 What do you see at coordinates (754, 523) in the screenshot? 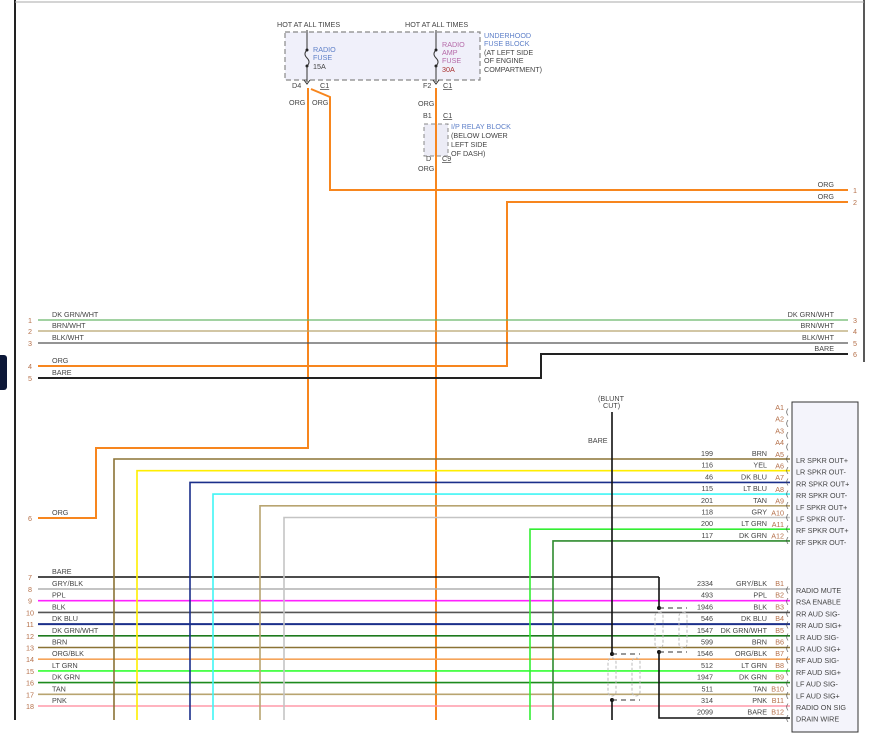
I see `wire-color-label: LT GRN` at bounding box center [754, 523].